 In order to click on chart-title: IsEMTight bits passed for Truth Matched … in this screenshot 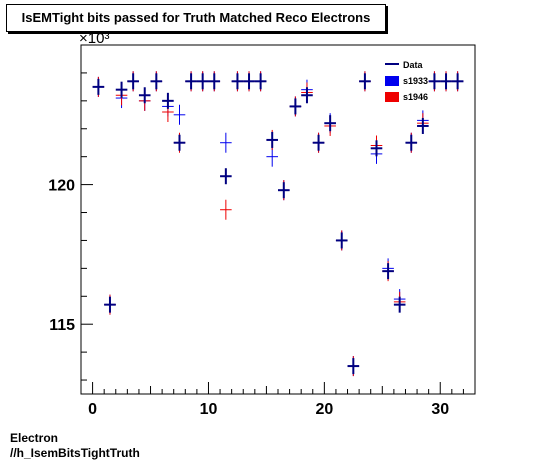, I will do `click(196, 18)`.